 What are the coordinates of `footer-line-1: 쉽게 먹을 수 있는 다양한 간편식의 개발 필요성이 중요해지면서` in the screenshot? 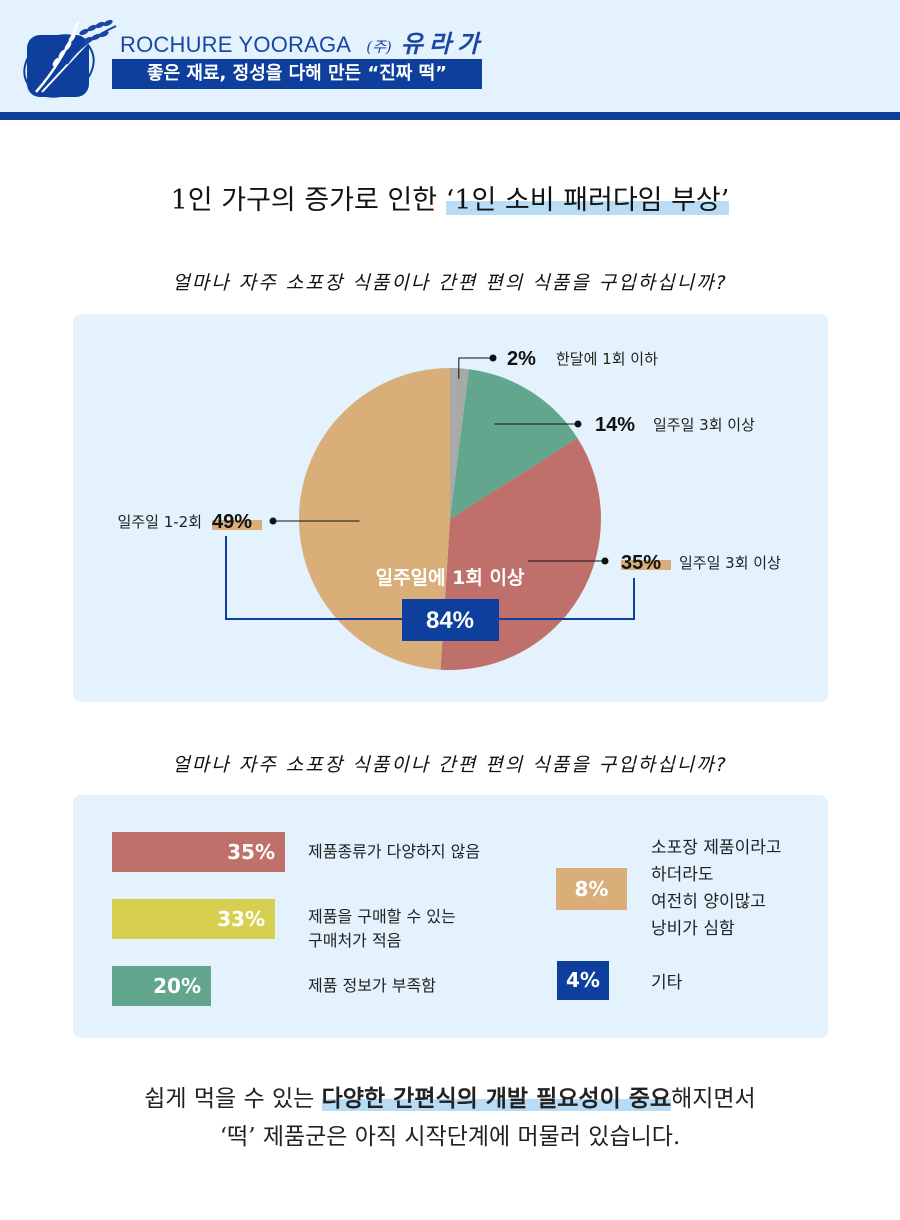 It's located at (450, 1099).